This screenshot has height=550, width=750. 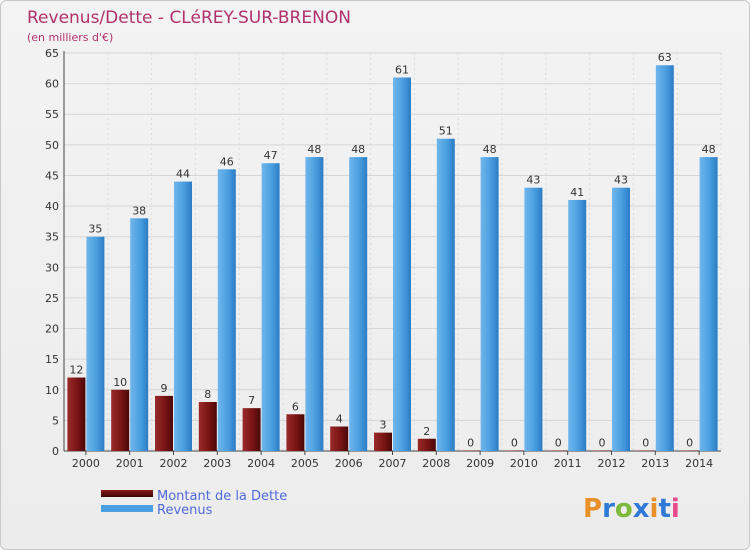 What do you see at coordinates (52, 53) in the screenshot?
I see `y-tick-label: 65` at bounding box center [52, 53].